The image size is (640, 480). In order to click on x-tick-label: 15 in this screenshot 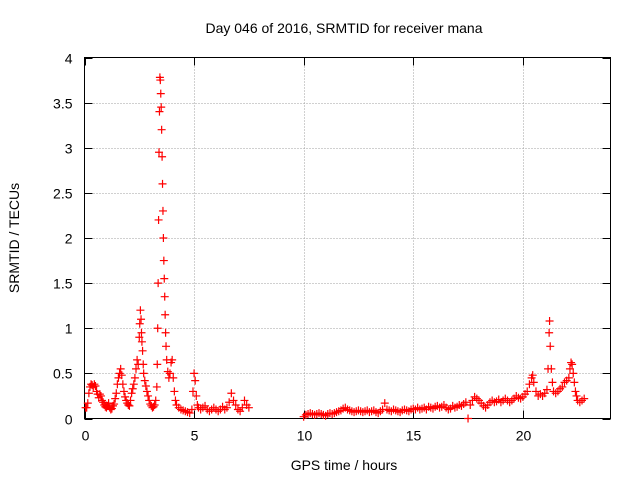, I will do `click(414, 436)`.